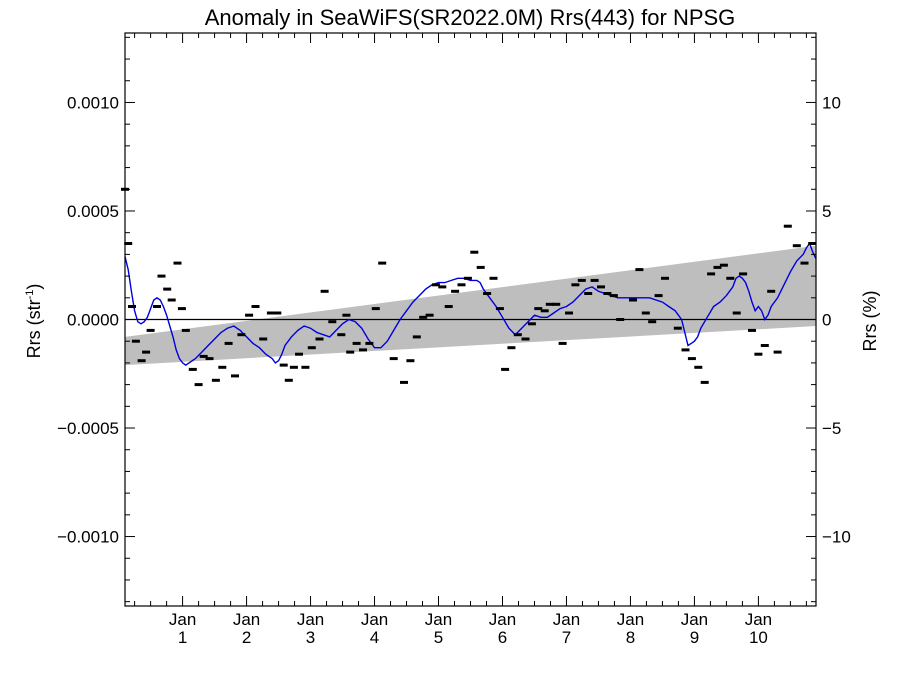 The width and height of the screenshot is (900, 675). I want to click on x-tick-label-year: 10, so click(758, 637).